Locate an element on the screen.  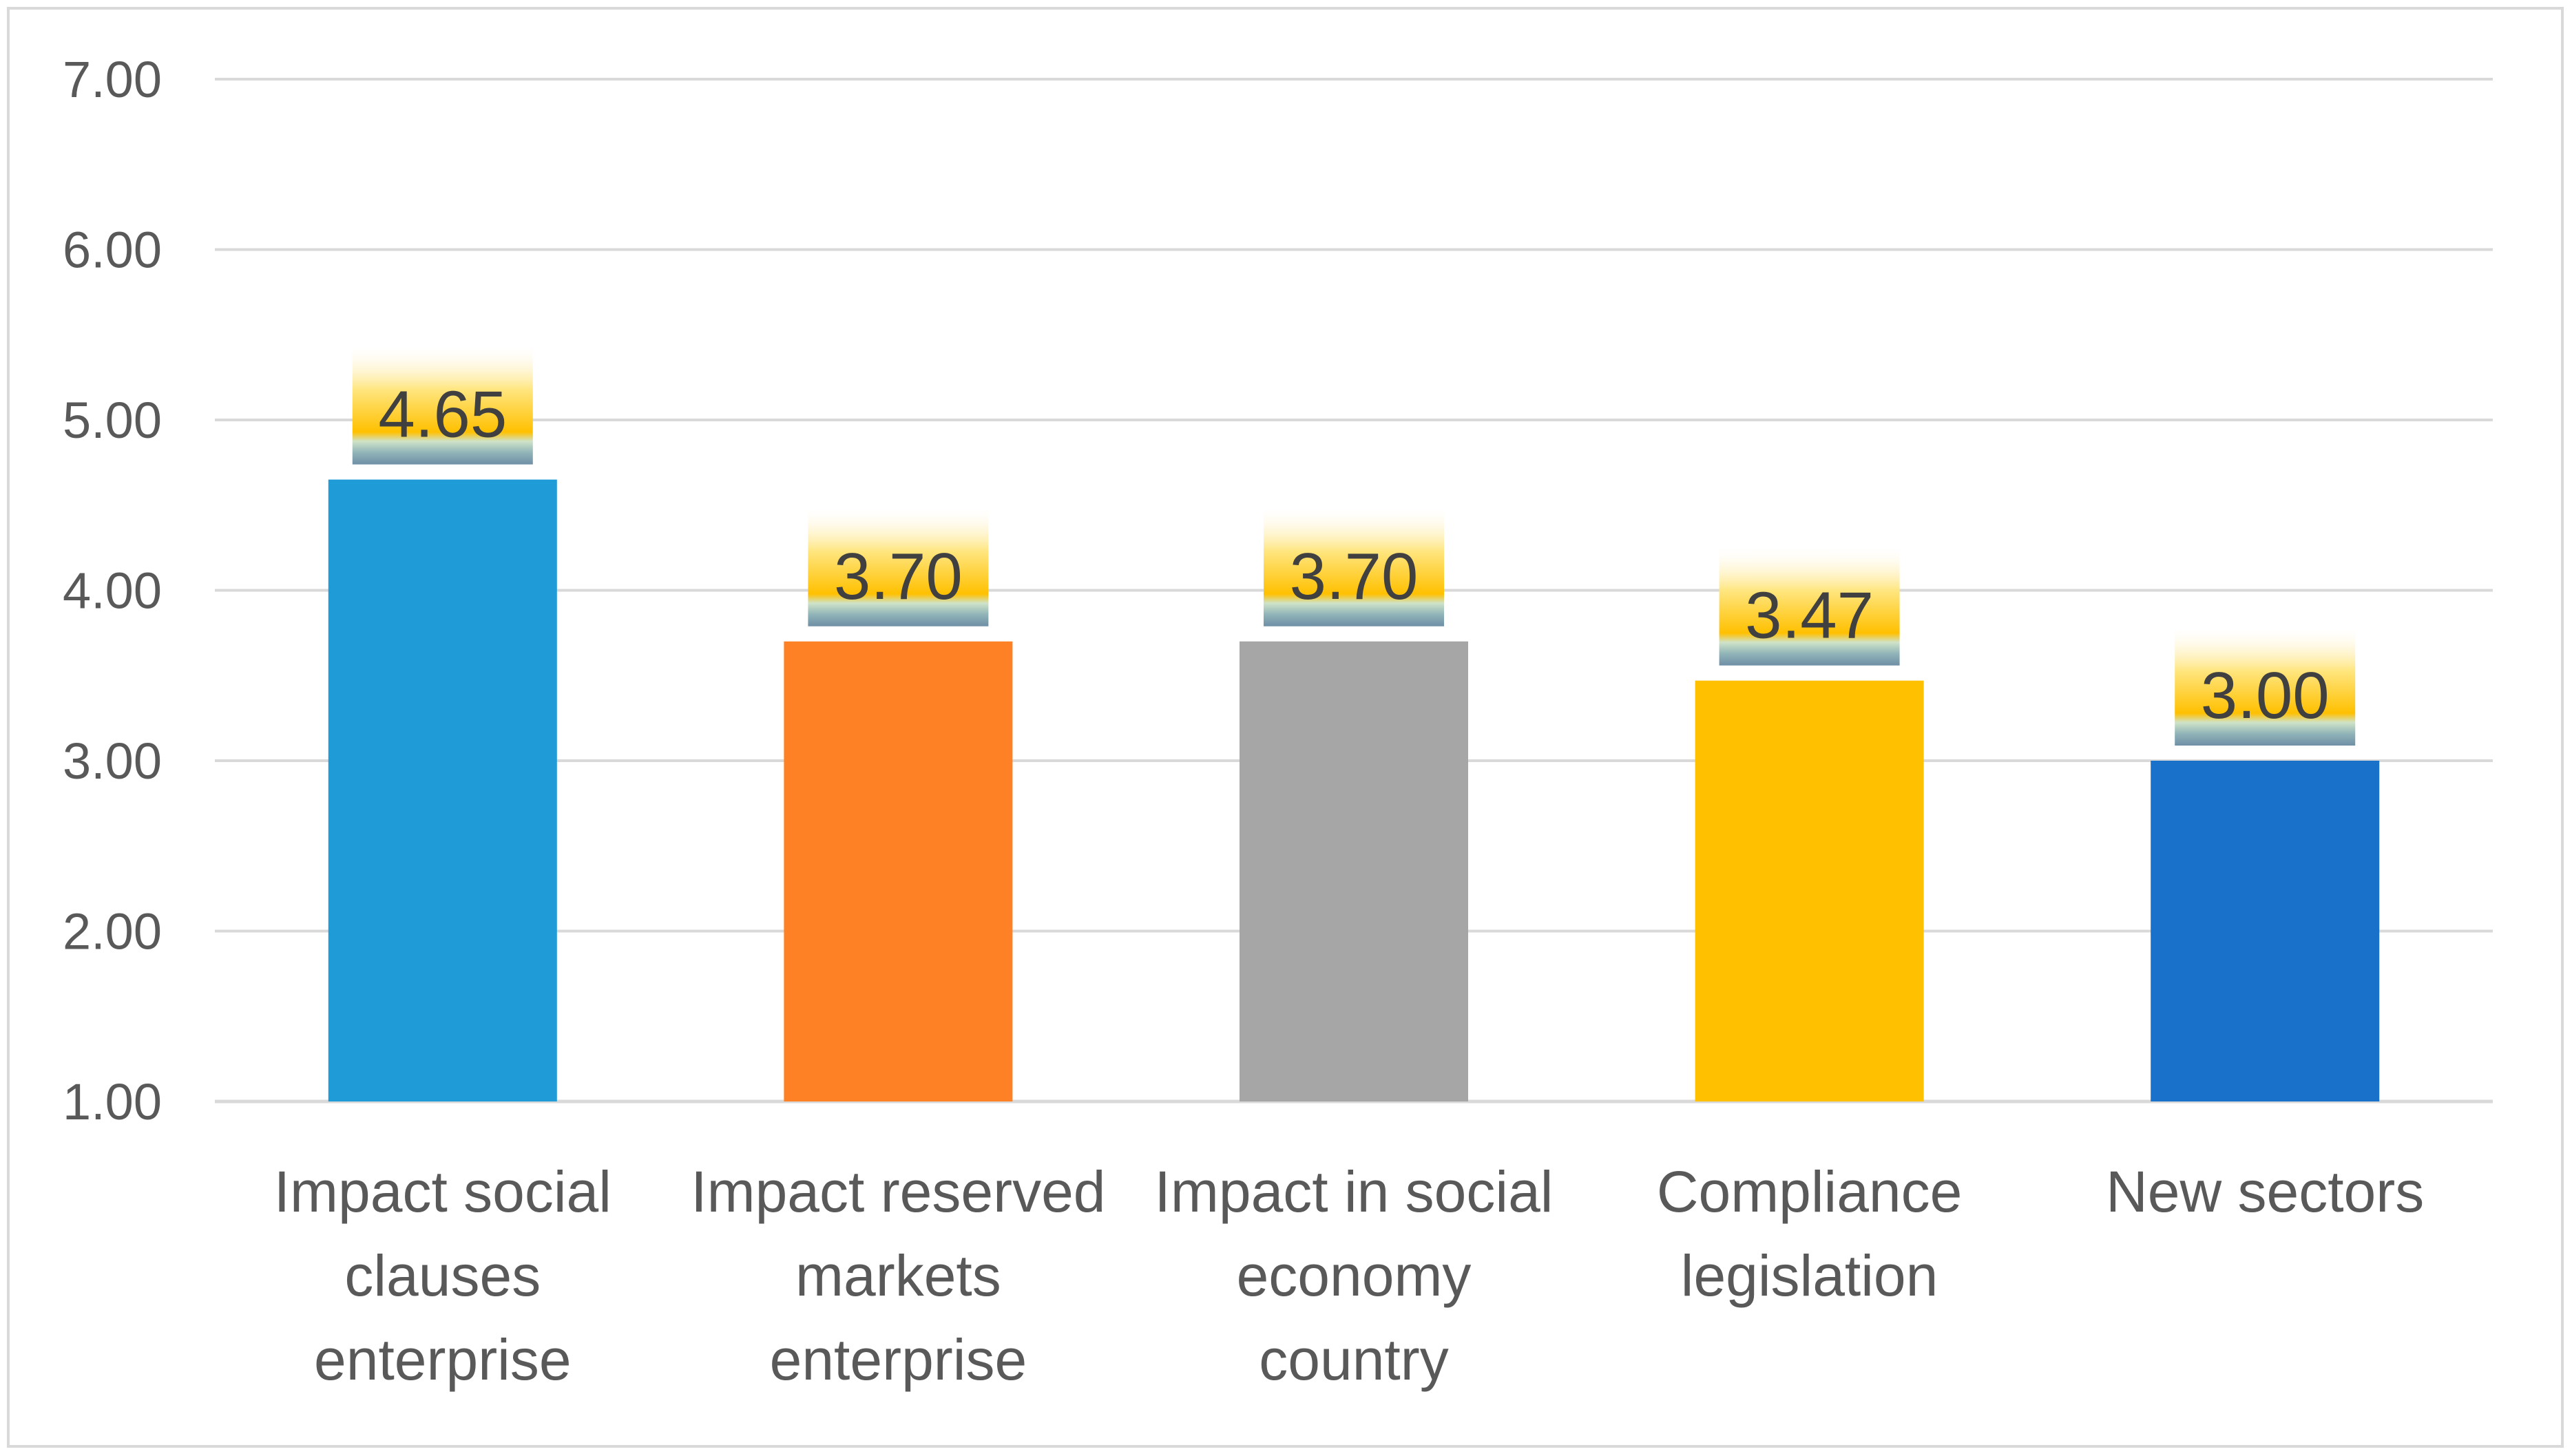
y-tick-label: 2.00 is located at coordinates (112, 931).